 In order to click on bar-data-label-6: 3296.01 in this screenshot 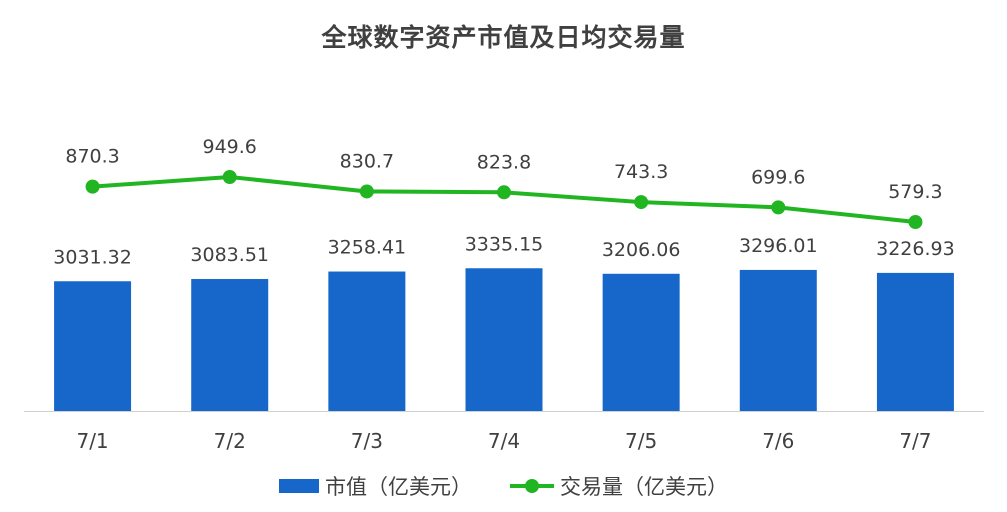, I will do `click(778, 246)`.